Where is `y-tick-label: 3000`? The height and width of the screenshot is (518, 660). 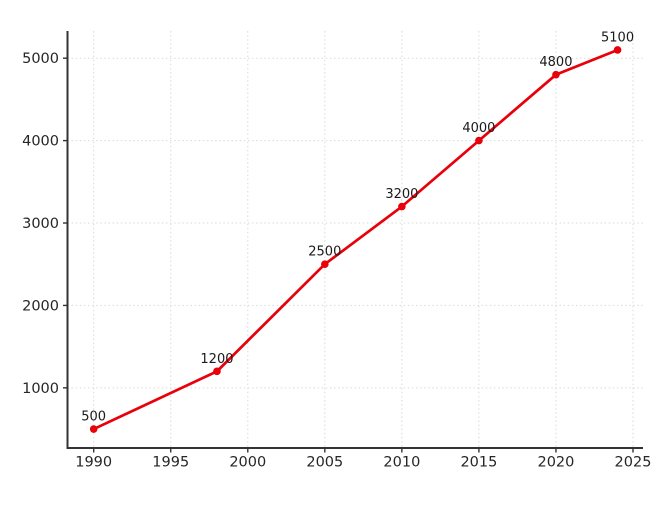 y-tick-label: 3000 is located at coordinates (40, 224).